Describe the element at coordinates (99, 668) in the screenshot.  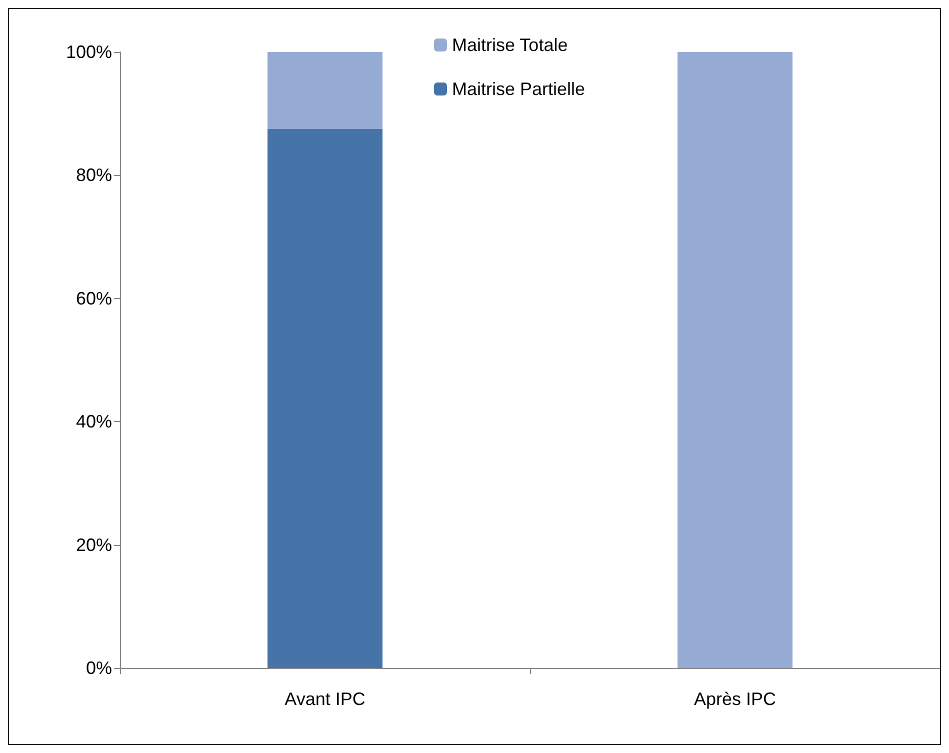
I see `y-tick-label: 0%` at that location.